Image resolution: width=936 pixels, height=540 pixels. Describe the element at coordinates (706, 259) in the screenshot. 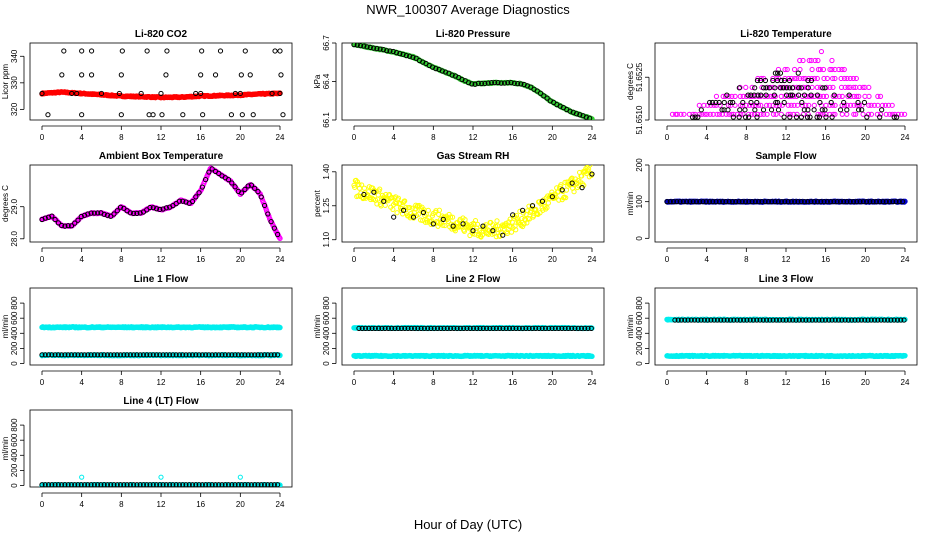

I see `x-tick-label: 4` at that location.